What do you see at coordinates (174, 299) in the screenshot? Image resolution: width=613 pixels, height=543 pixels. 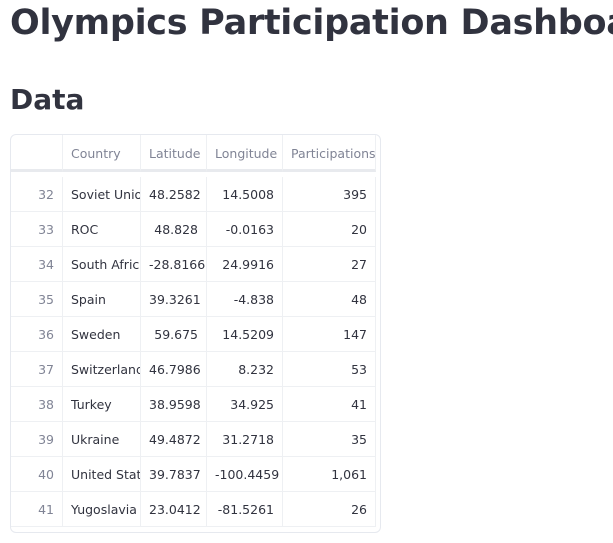 I see `table-cell: 39.3261` at bounding box center [174, 299].